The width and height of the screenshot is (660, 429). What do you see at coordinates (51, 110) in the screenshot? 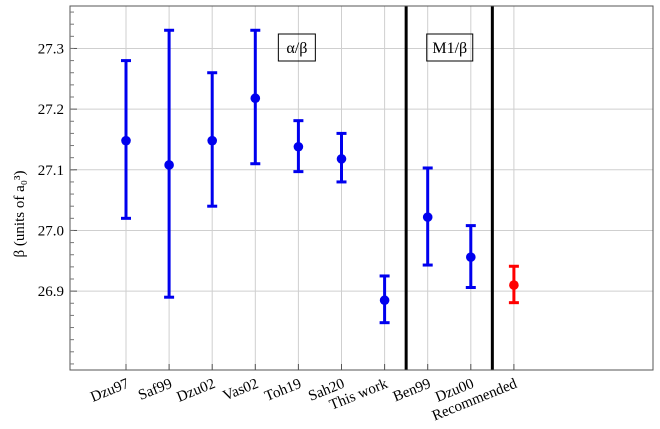
I see `y-tick-label: 27.2` at bounding box center [51, 110].